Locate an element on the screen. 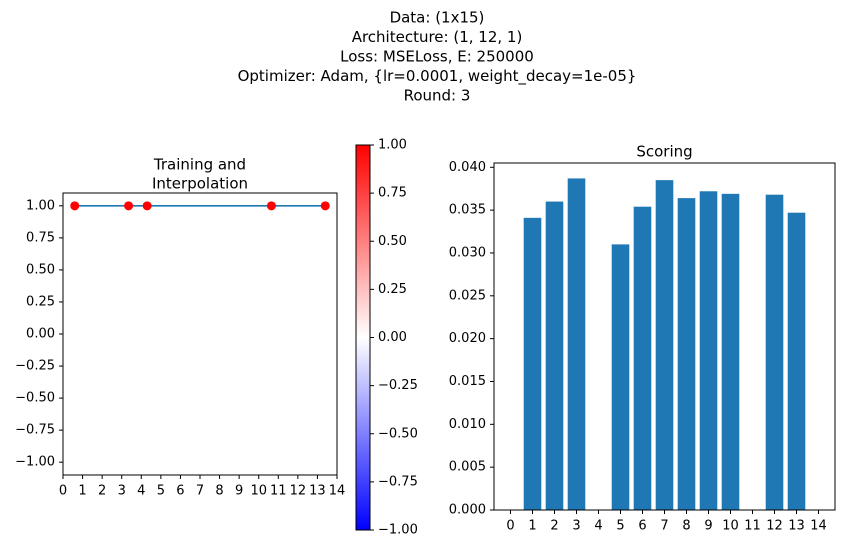  y-tick-label: −0.50 is located at coordinates (35, 398).